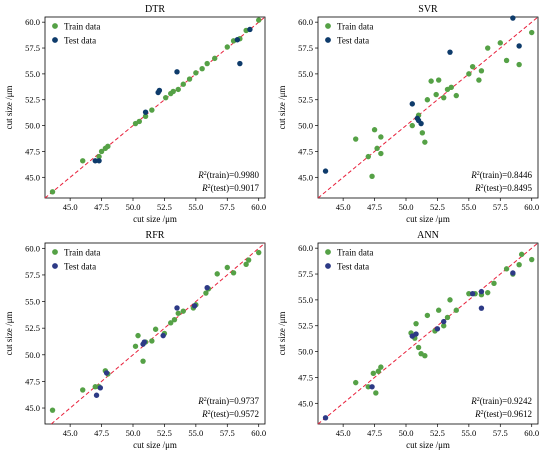  I want to click on chart-title: SVR, so click(428, 9).